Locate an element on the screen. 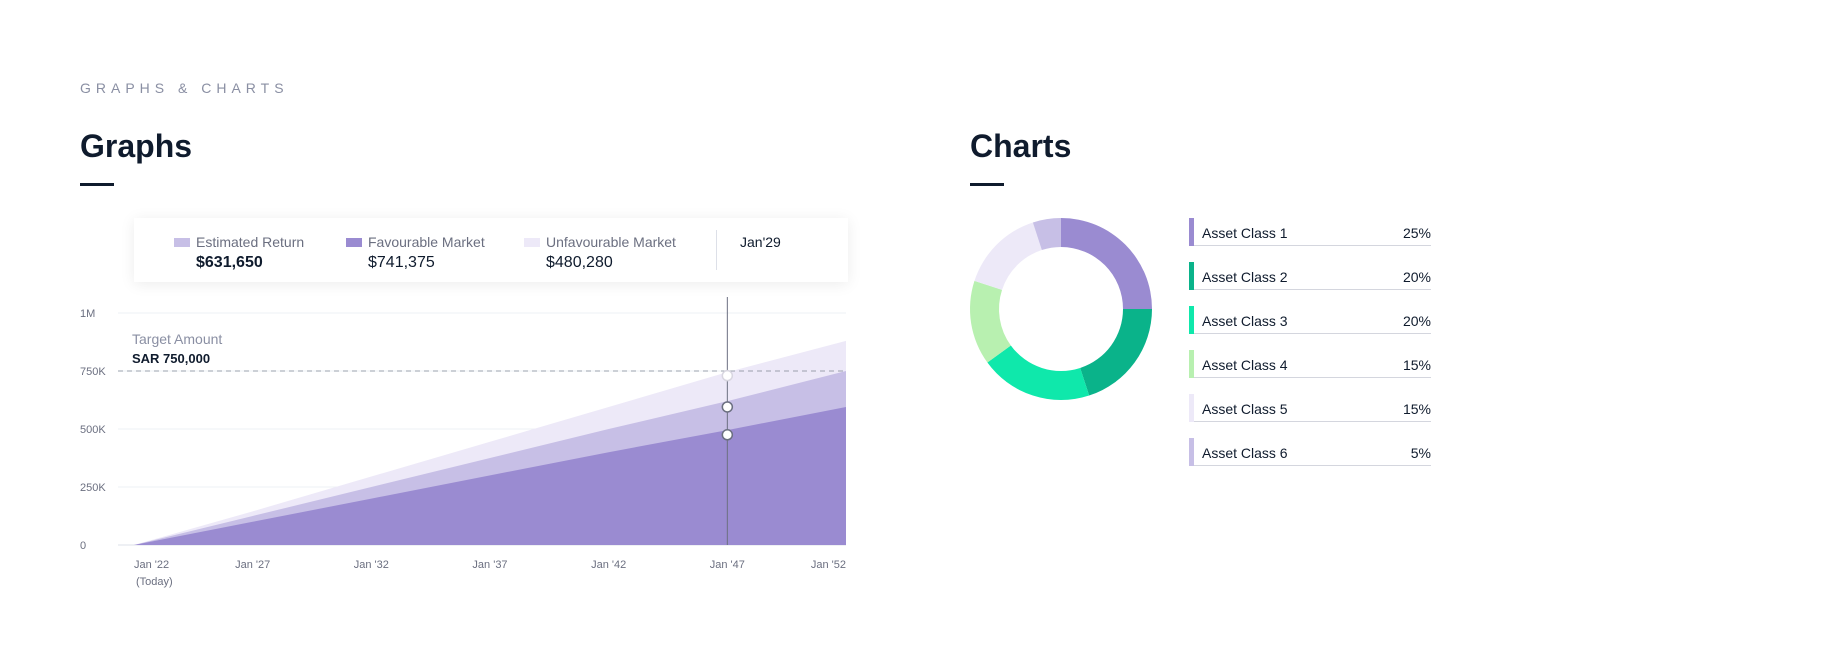  tooltip-swatch-unfavourable is located at coordinates (532, 242).